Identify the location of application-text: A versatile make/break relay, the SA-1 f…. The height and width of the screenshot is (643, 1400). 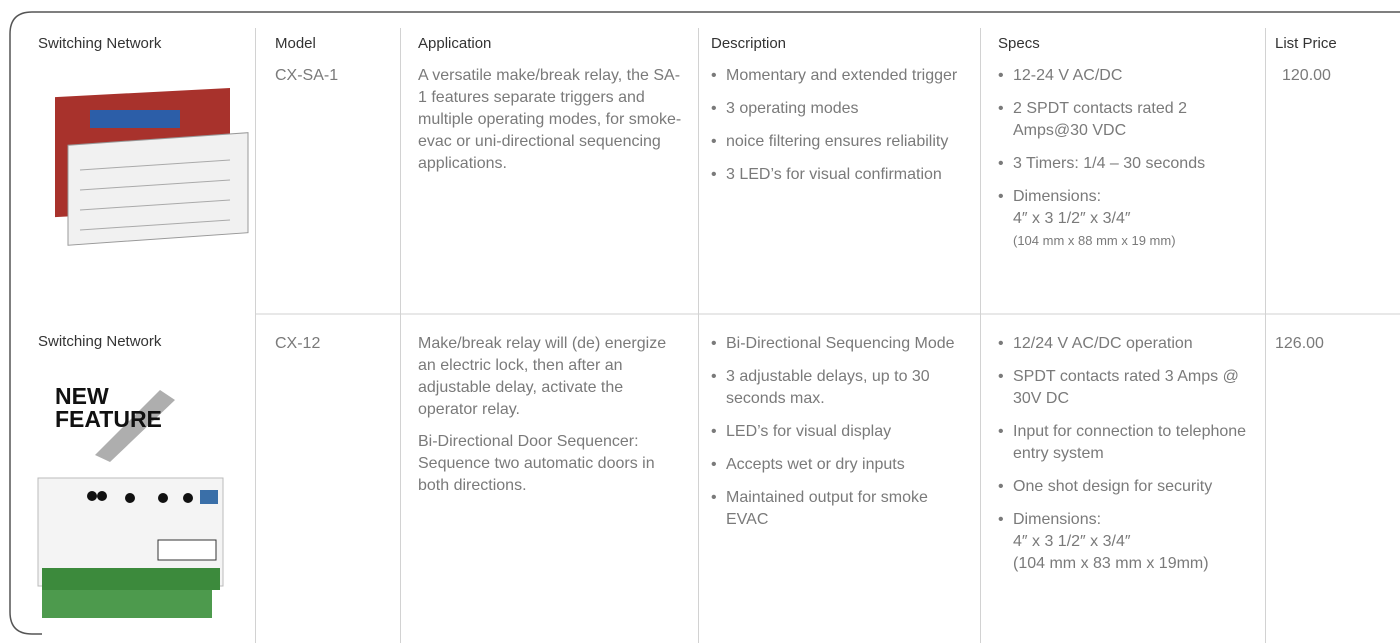
(550, 119).